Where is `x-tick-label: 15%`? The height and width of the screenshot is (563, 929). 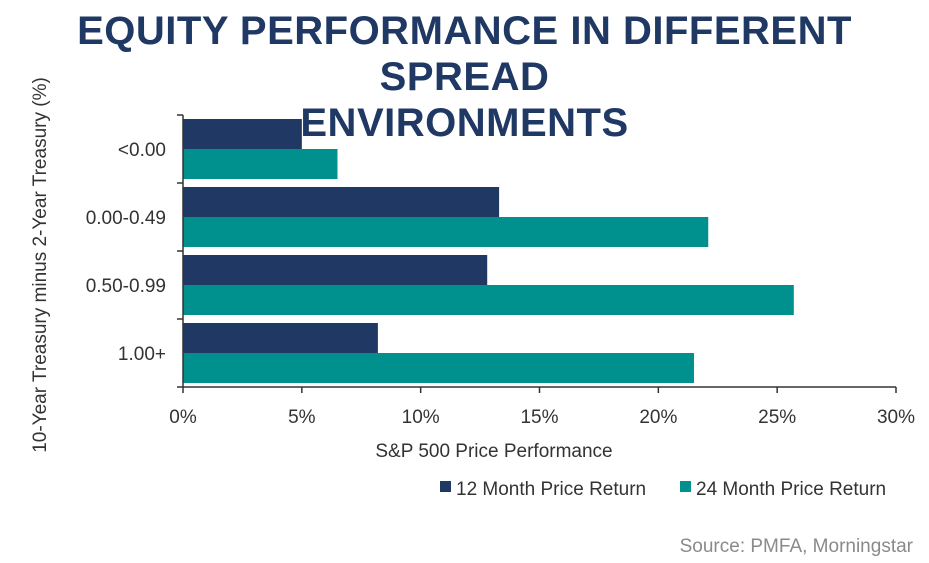
x-tick-label: 15% is located at coordinates (539, 417).